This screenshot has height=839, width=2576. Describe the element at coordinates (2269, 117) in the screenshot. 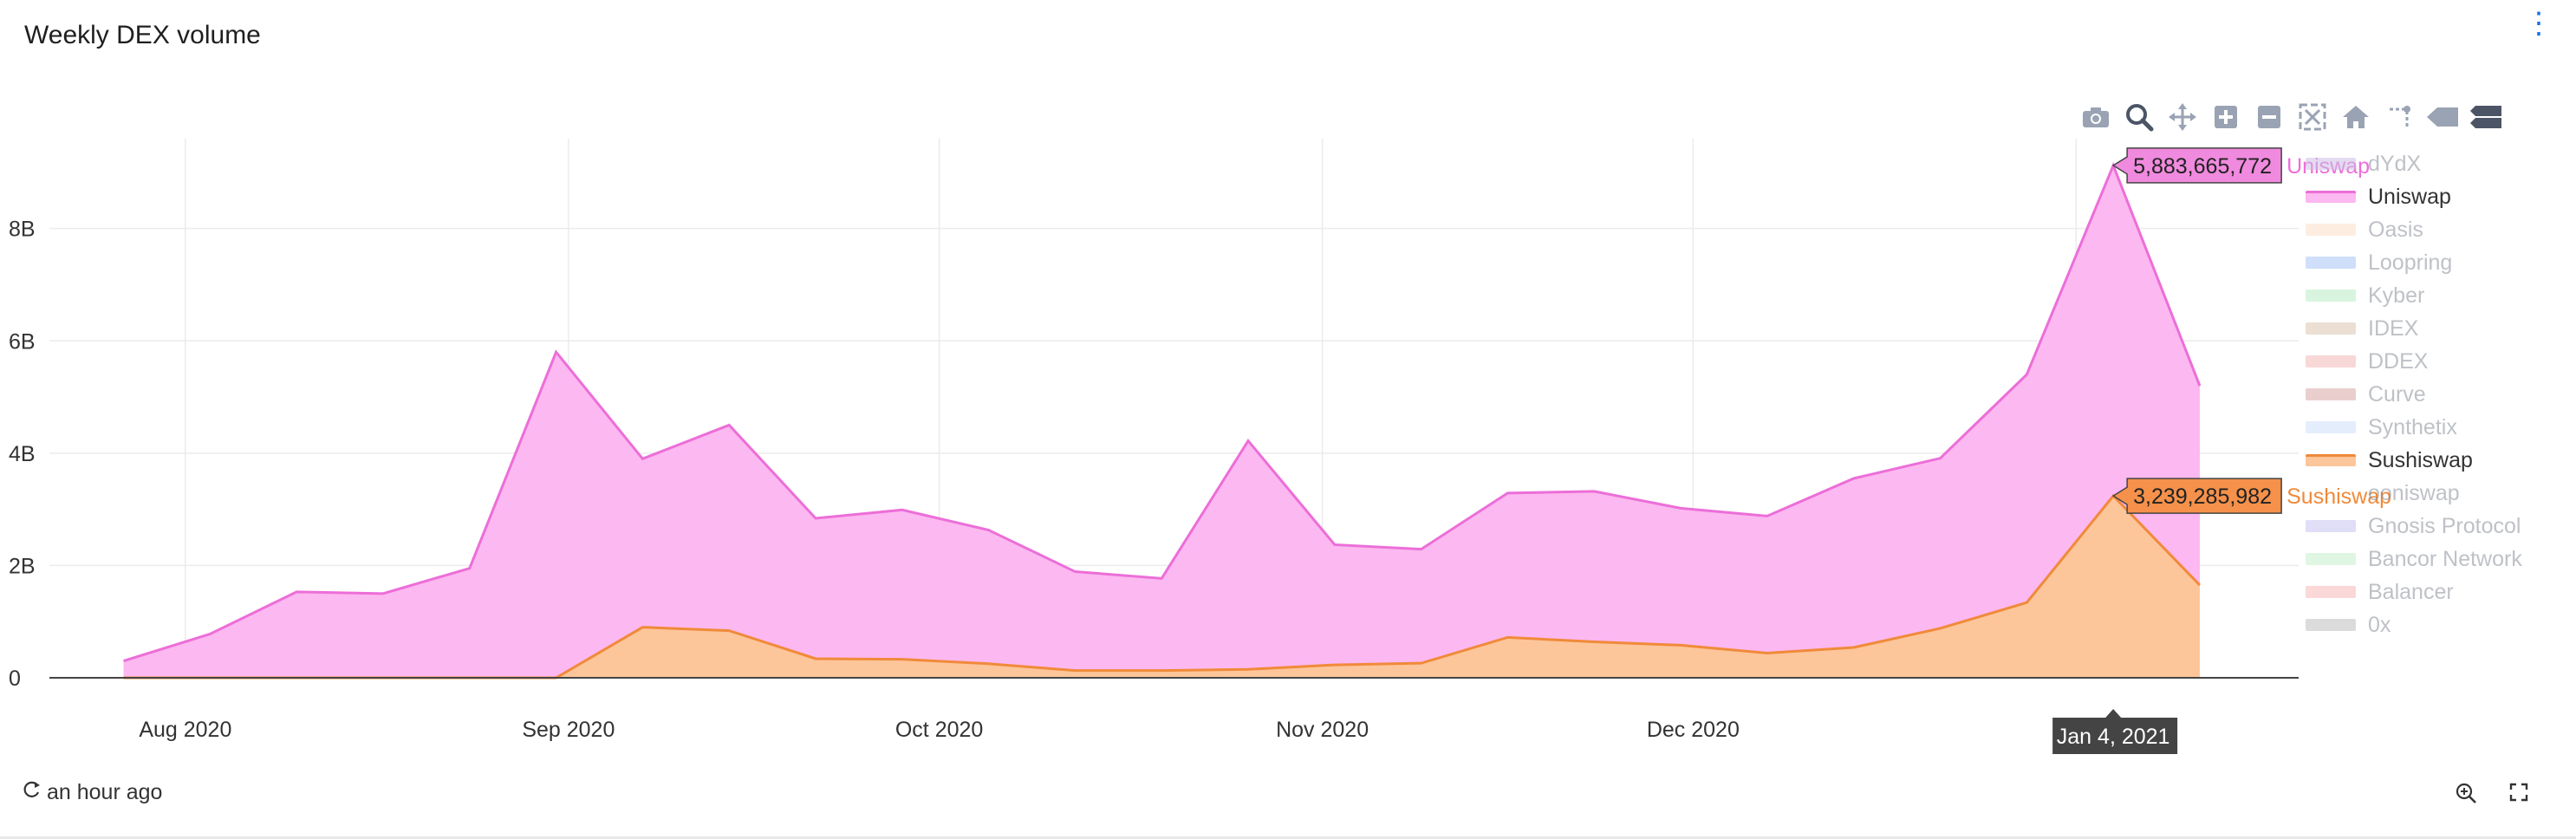

I see `zoom-out-icon` at that location.